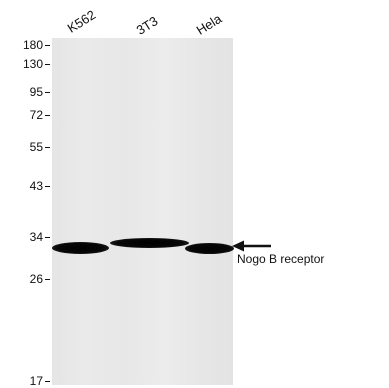  I want to click on arrow-left-icon, so click(251, 246).